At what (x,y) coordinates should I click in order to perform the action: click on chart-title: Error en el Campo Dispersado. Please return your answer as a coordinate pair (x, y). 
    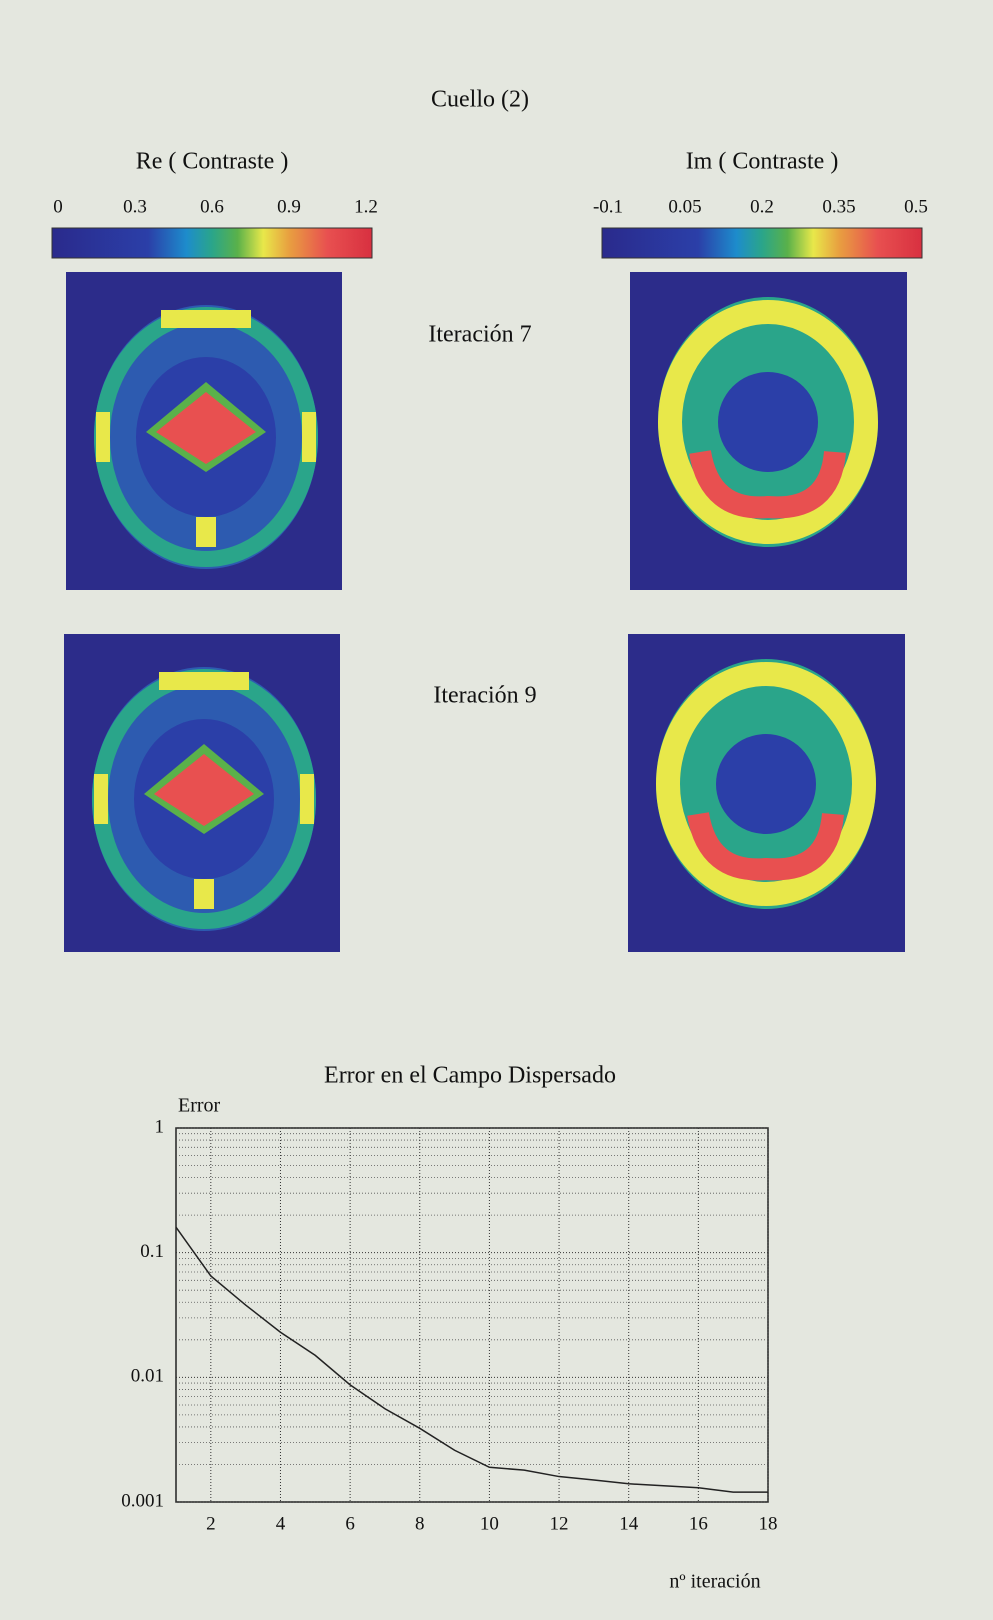
    Looking at the image, I should click on (470, 1076).